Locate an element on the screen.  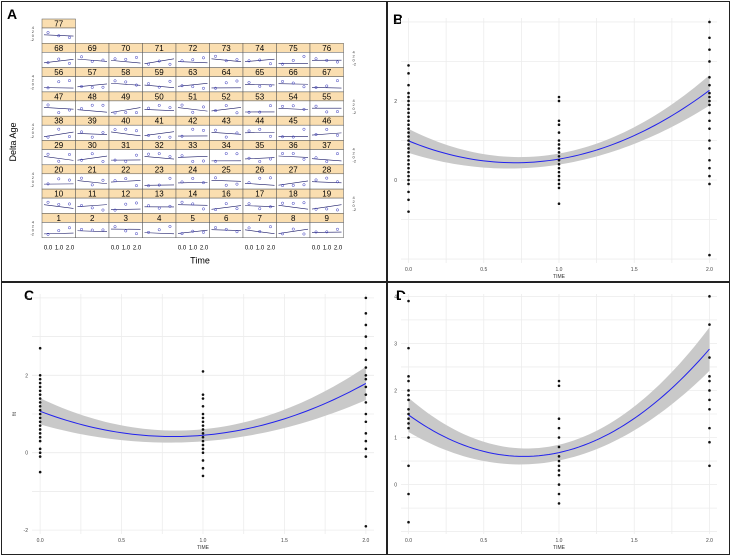
x-tick-label: 1.0 is located at coordinates (559, 270).